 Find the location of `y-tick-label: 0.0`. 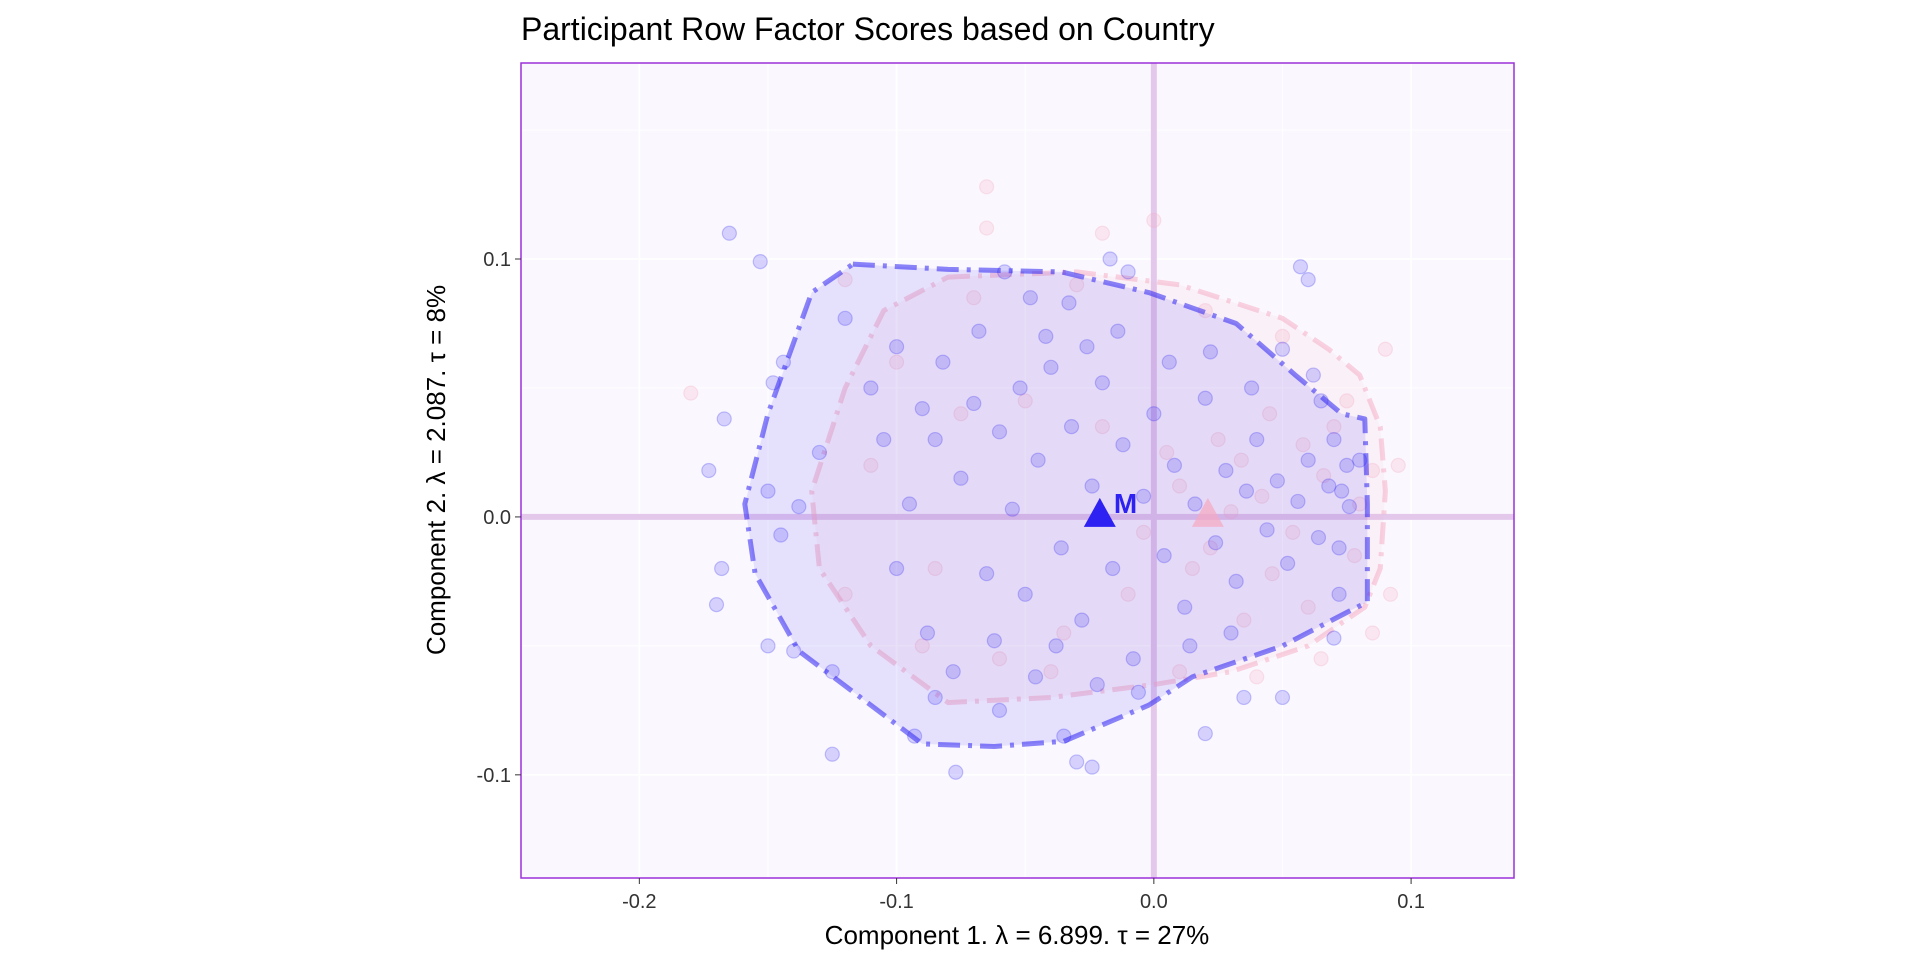

y-tick-label: 0.0 is located at coordinates (497, 518).